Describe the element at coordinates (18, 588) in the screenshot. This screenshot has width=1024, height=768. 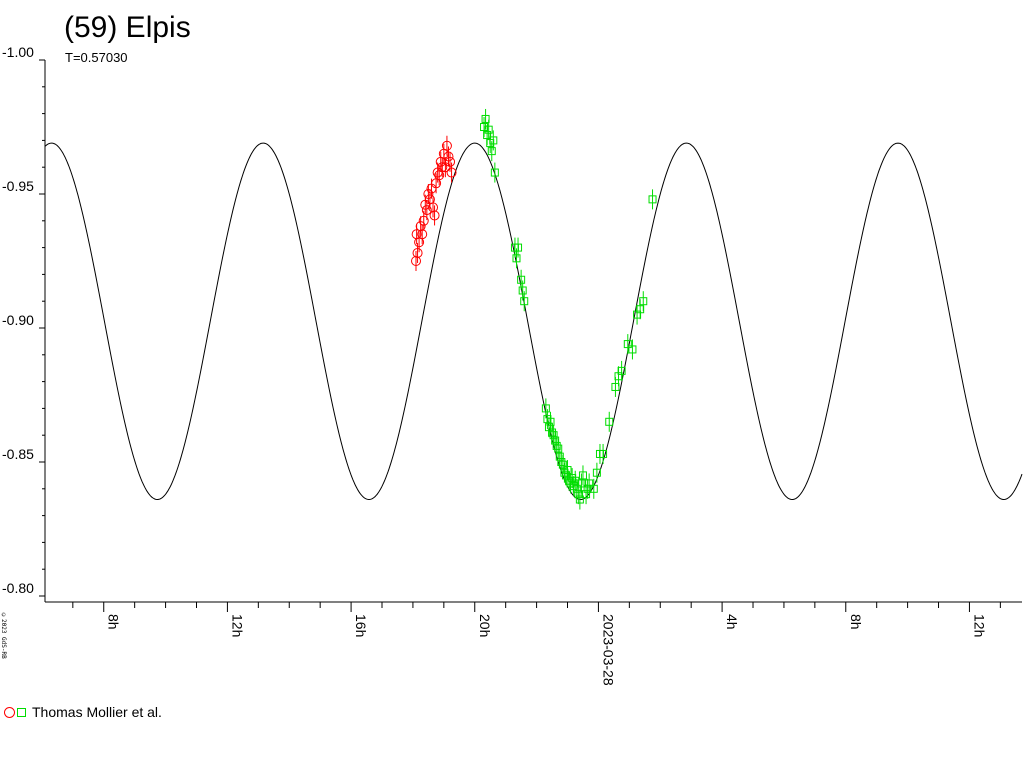
I see `y-tick-label: -0.80` at that location.